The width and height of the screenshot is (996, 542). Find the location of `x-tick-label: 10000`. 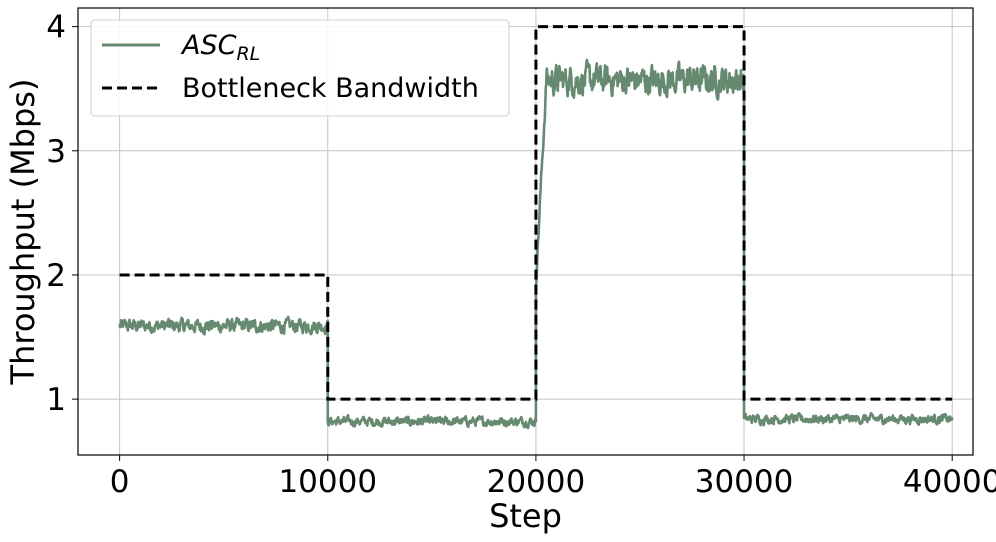

x-tick-label: 10000 is located at coordinates (327, 482).